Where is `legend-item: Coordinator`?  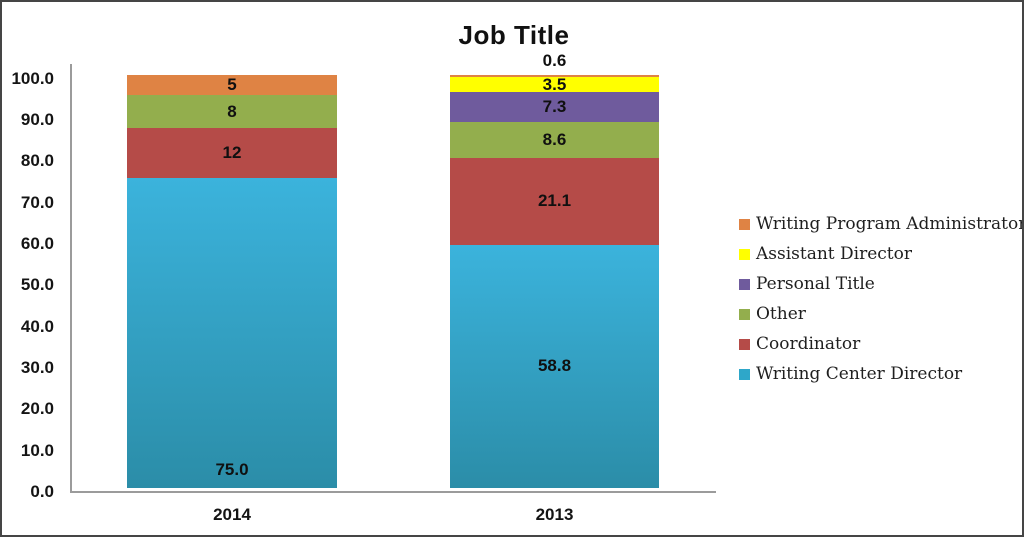 legend-item: Coordinator is located at coordinates (880, 344).